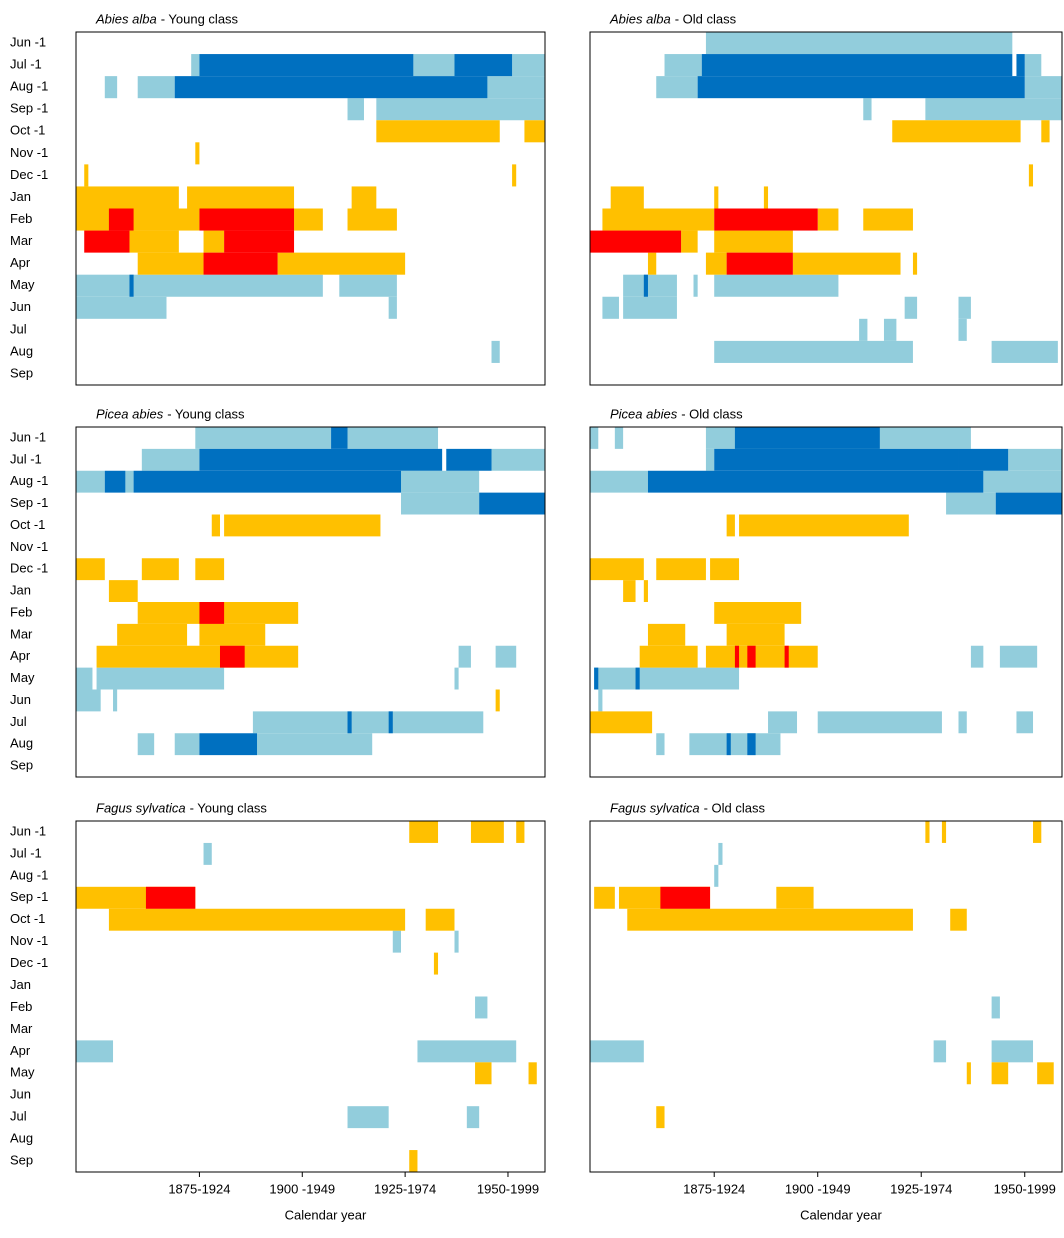 Image resolution: width=1064 pixels, height=1238 pixels. I want to click on row-label: Aug -1, so click(29, 480).